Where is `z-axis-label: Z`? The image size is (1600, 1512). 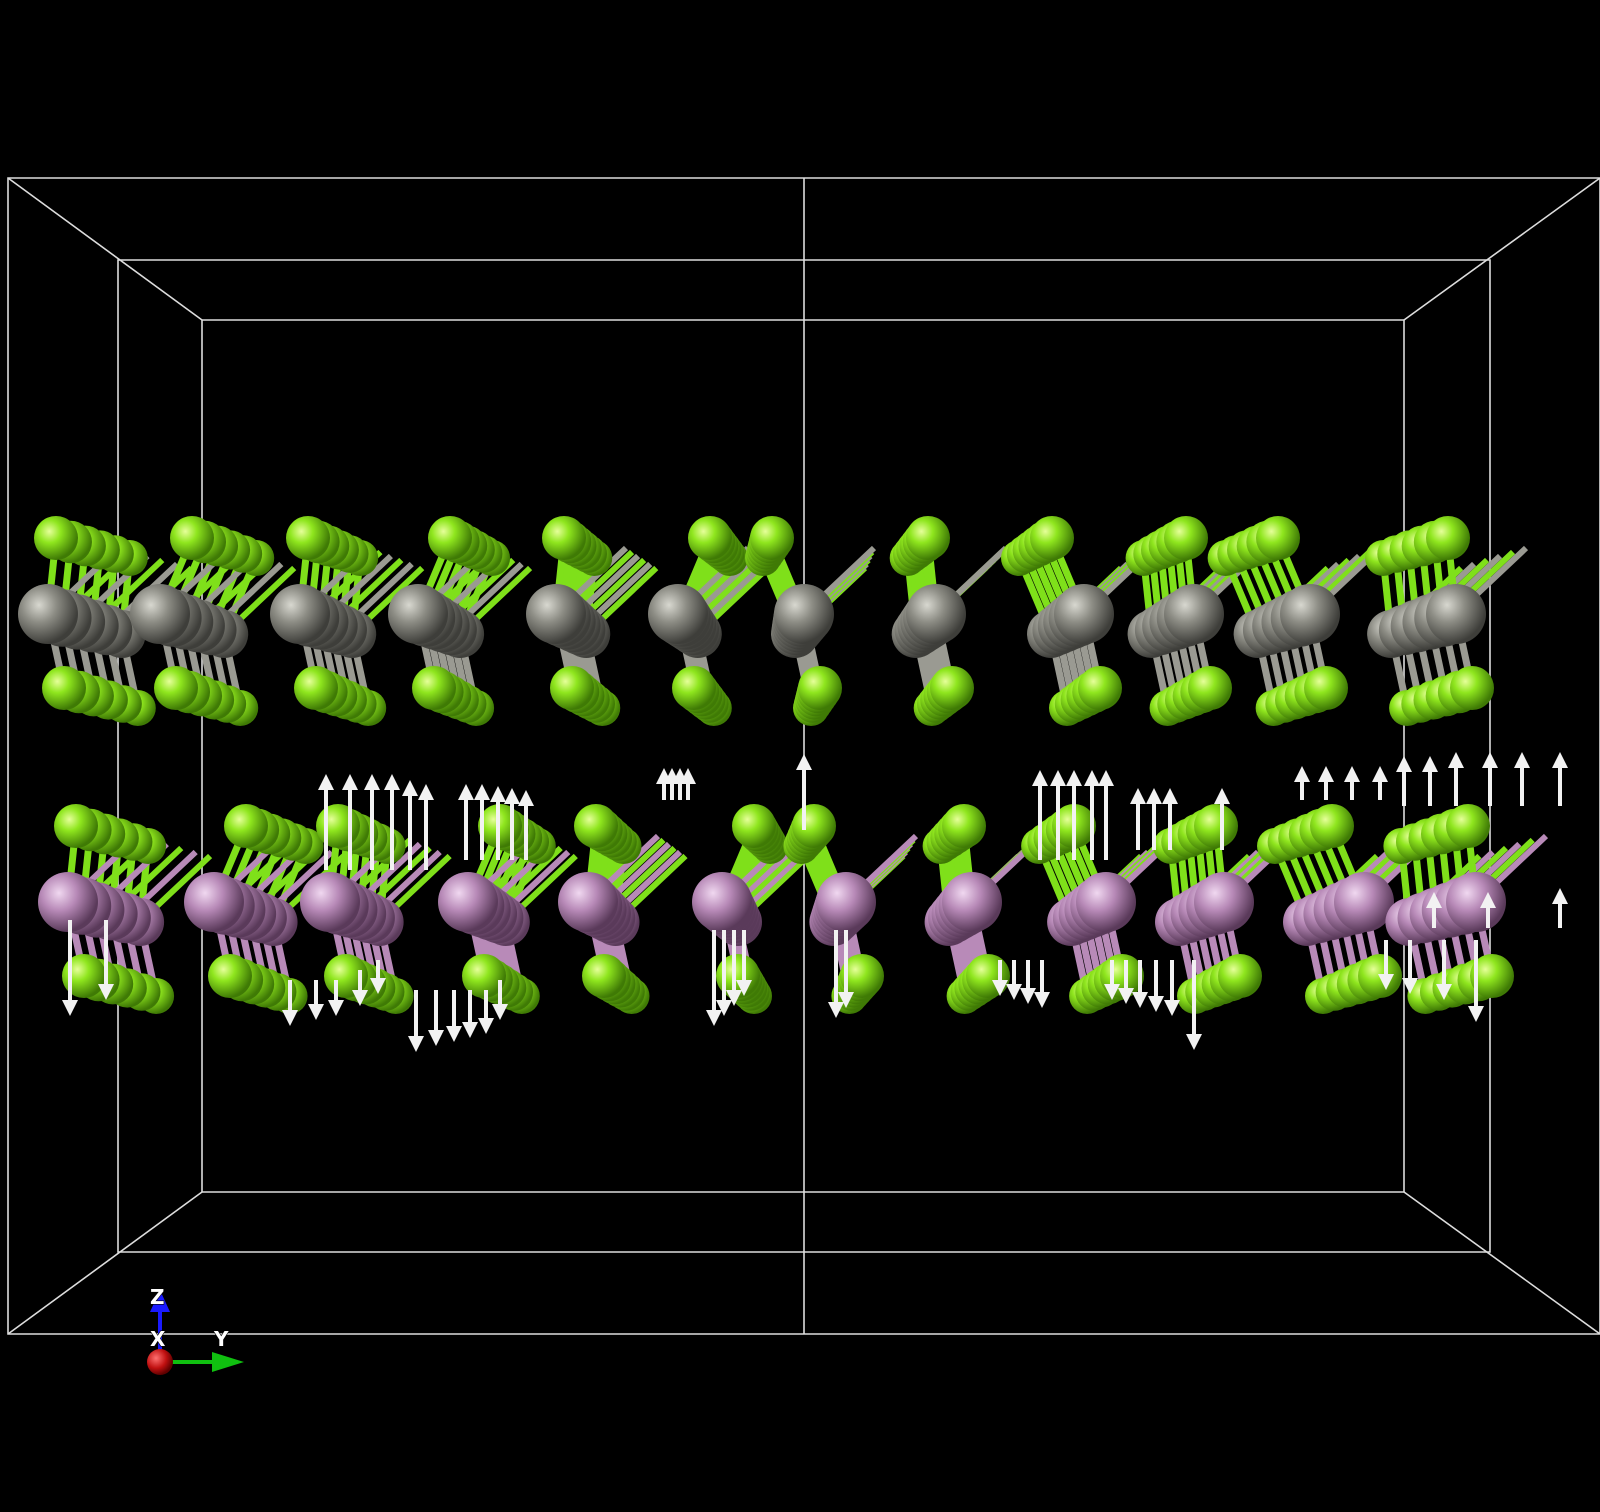
z-axis-label: Z is located at coordinates (157, 1297).